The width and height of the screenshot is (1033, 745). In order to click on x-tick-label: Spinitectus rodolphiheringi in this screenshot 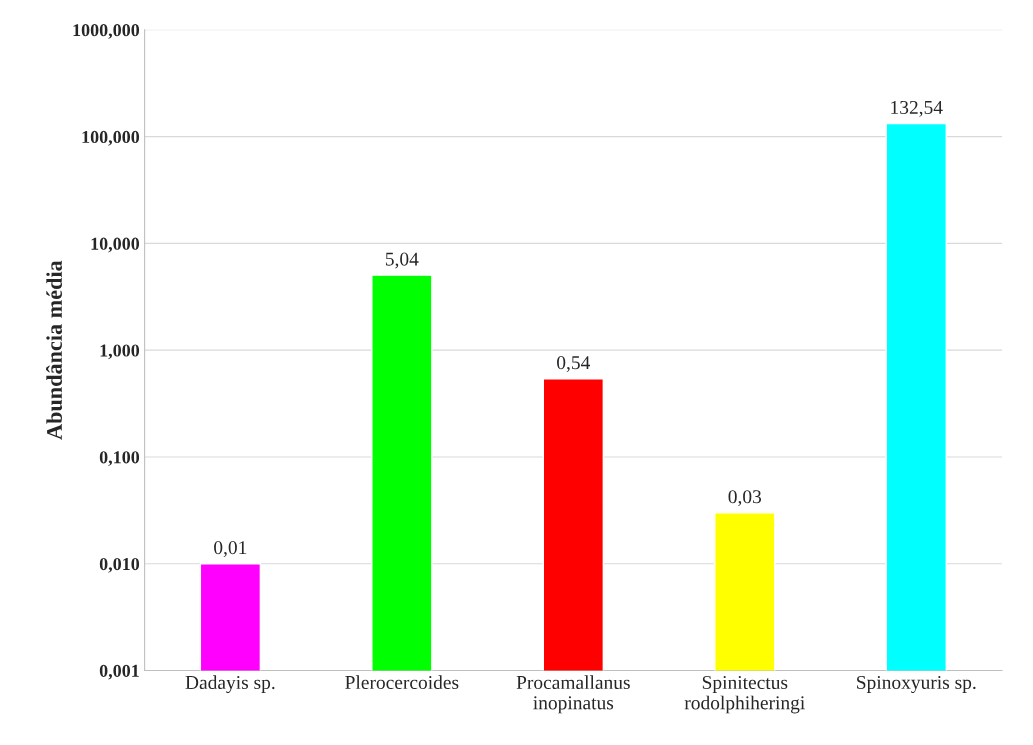, I will do `click(744, 694)`.